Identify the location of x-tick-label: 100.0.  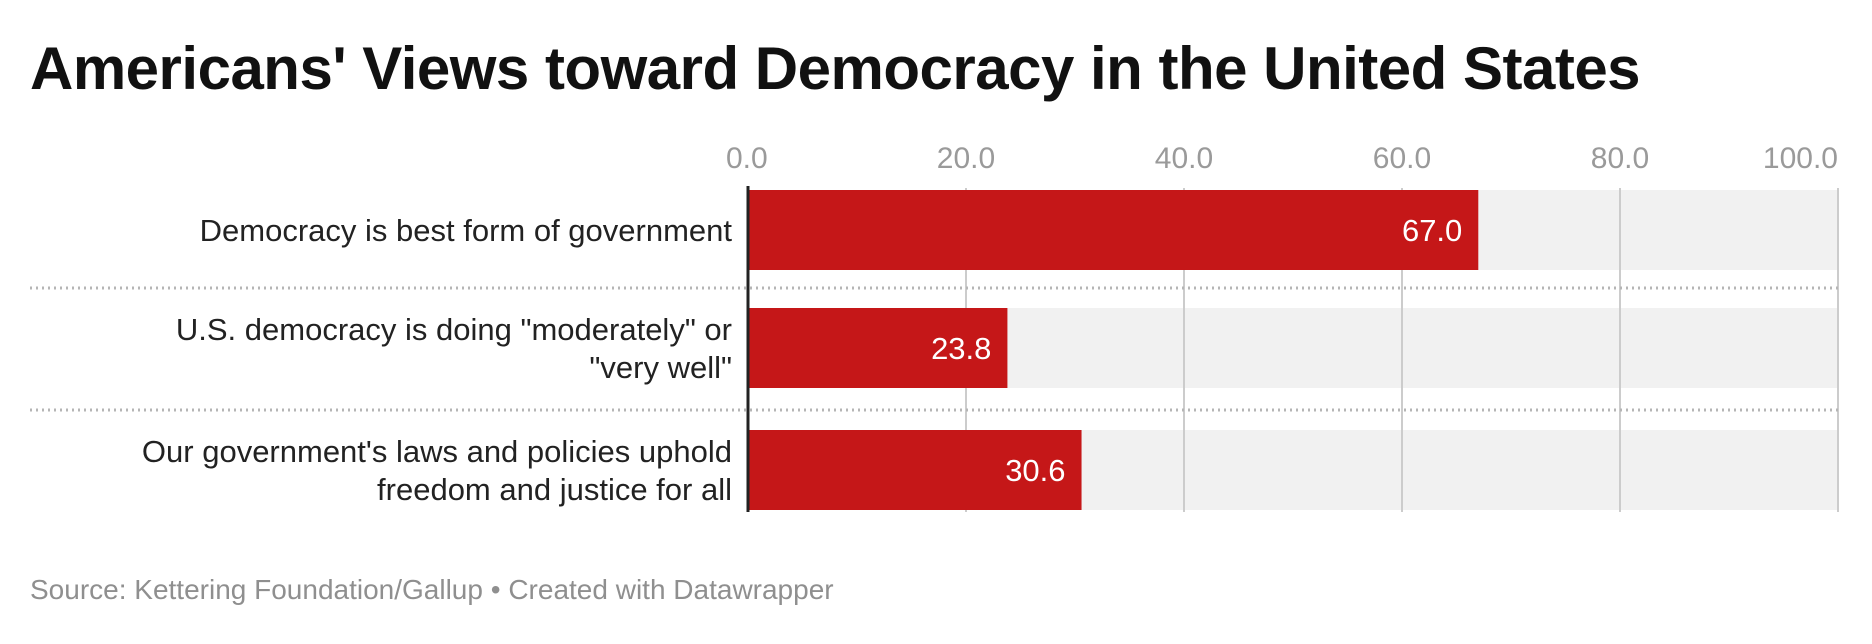
(1800, 158).